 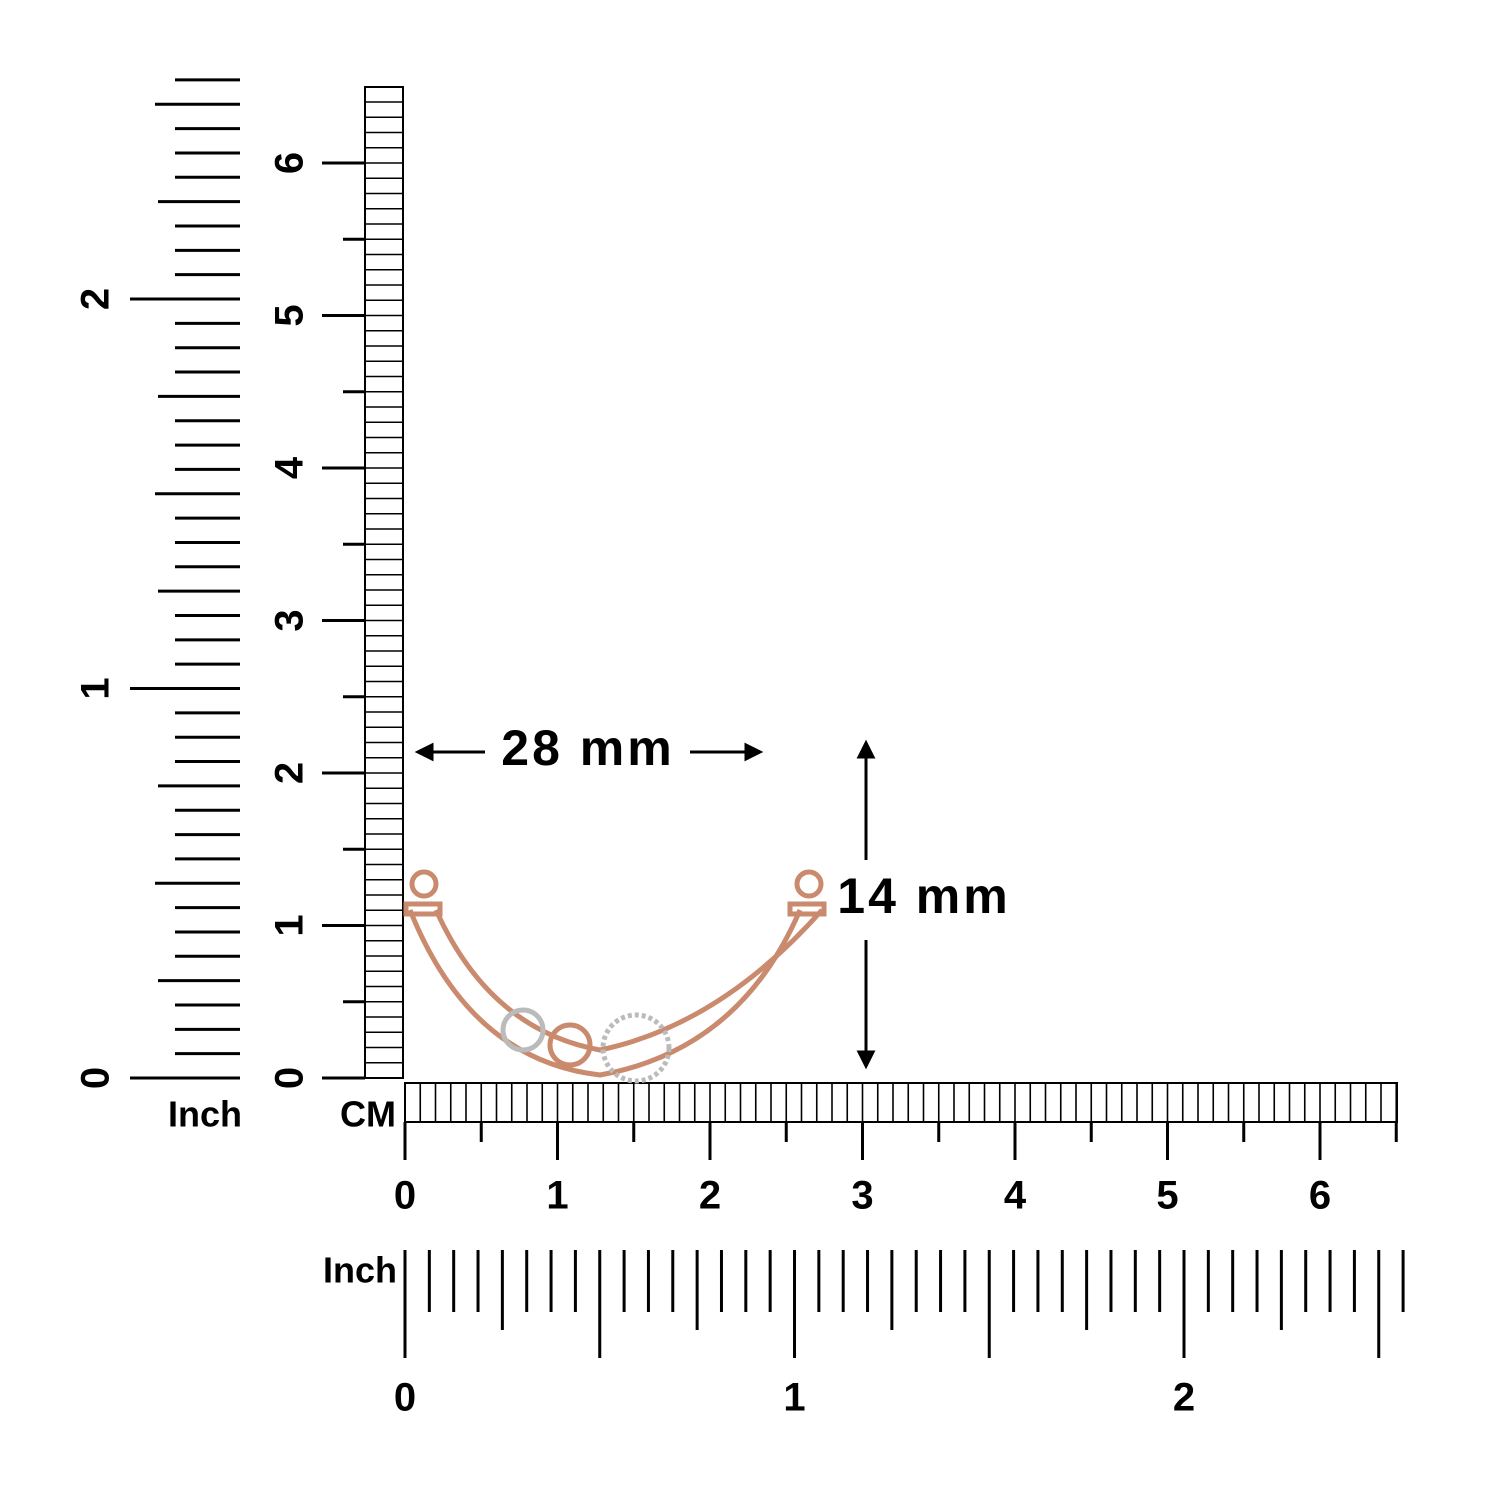 I want to click on pendant, so click(x=615, y=976).